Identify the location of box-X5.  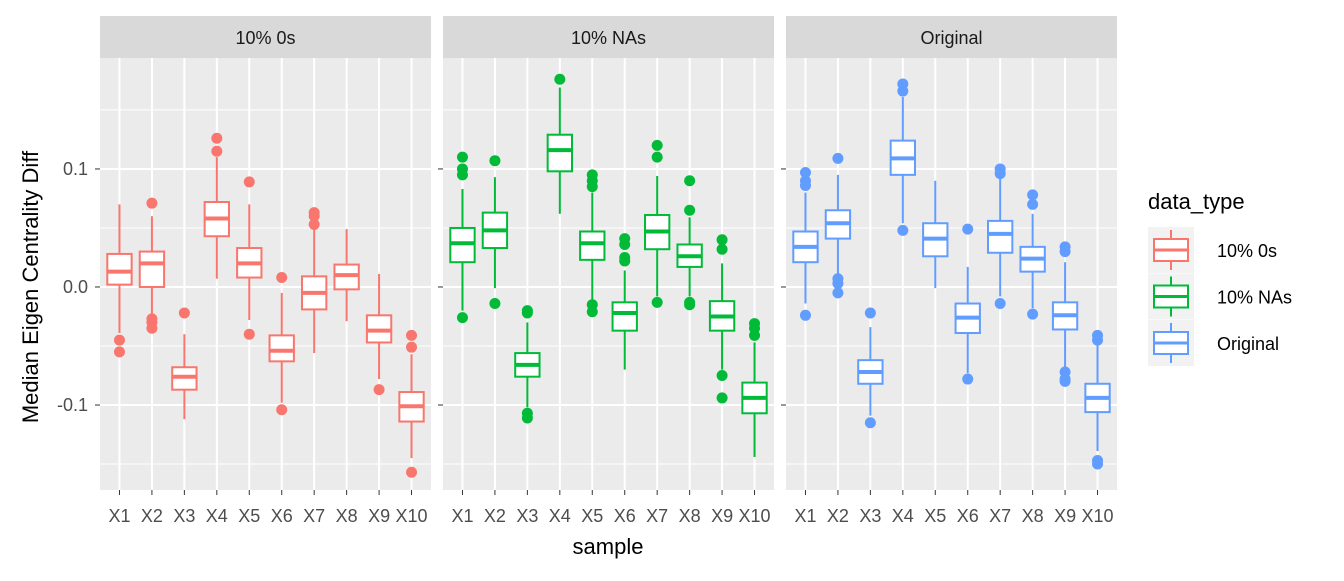
(249, 258).